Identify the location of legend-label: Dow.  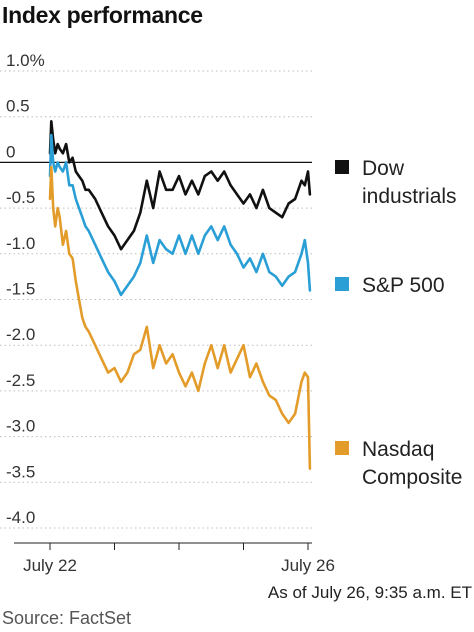
(383, 168).